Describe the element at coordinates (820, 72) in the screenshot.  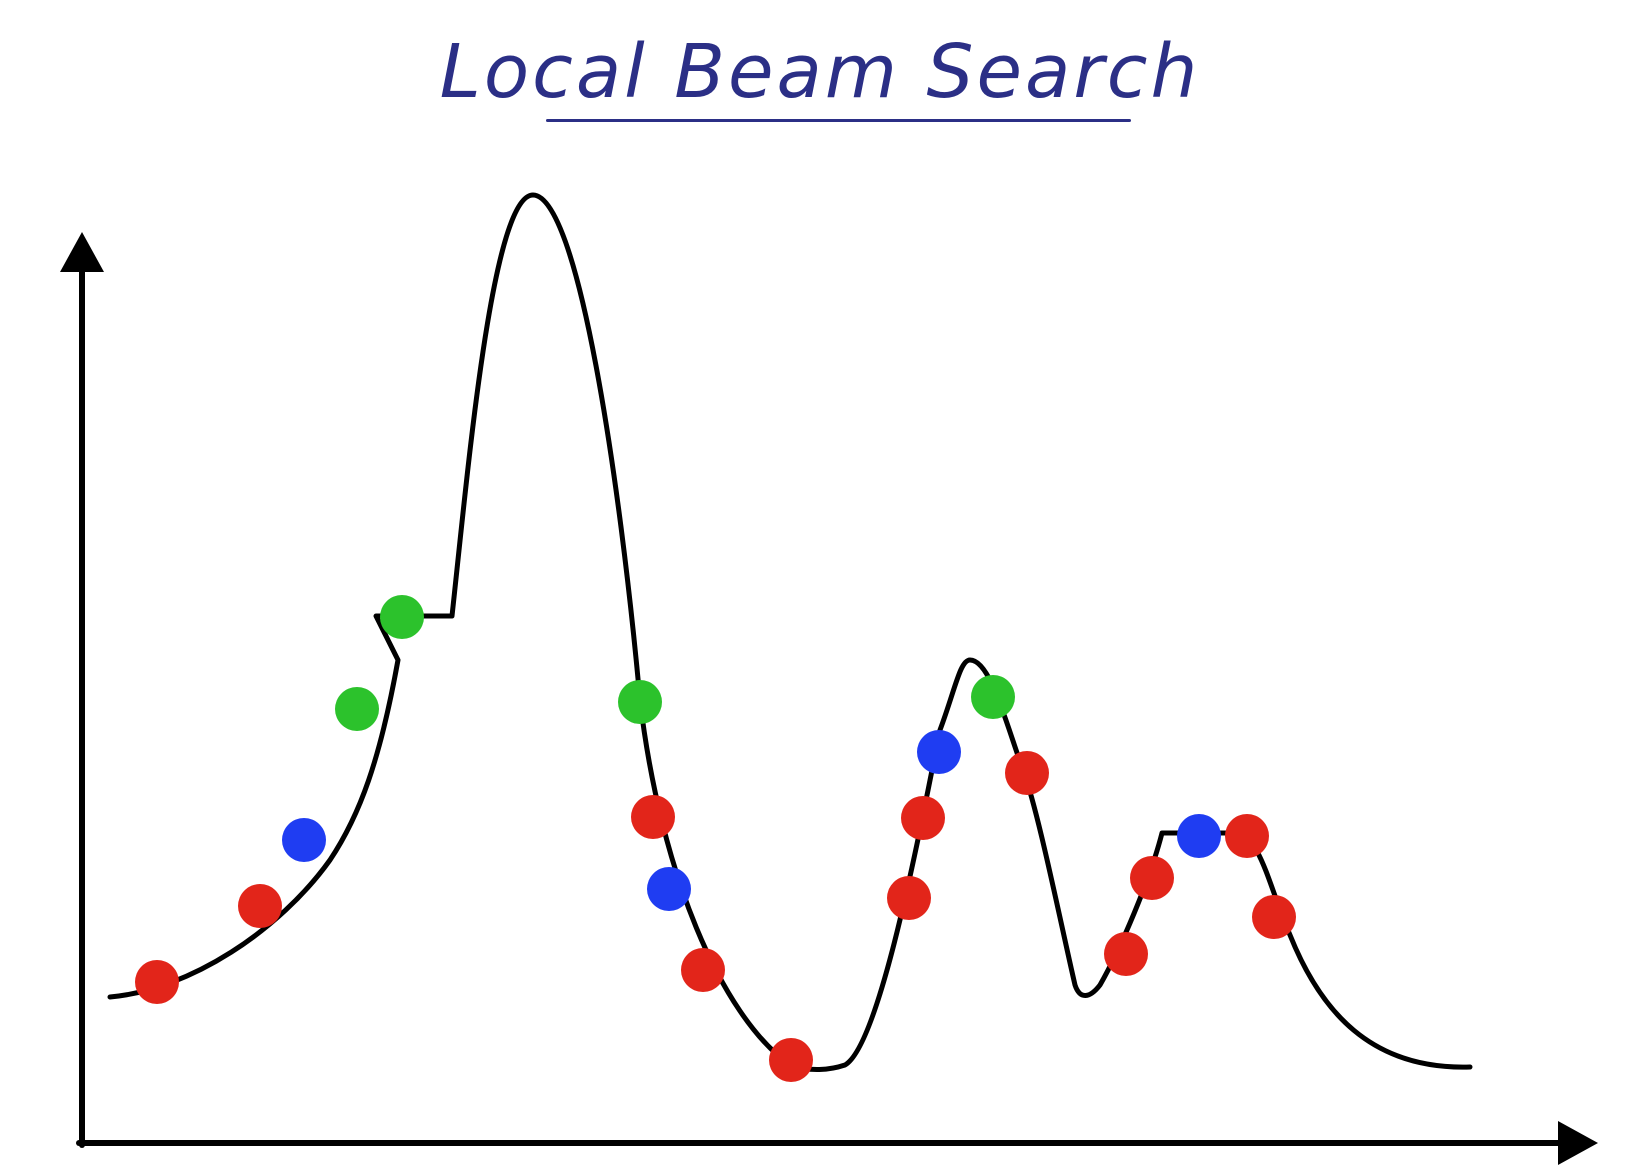
I see `diagram-title: Local Beam Search` at that location.